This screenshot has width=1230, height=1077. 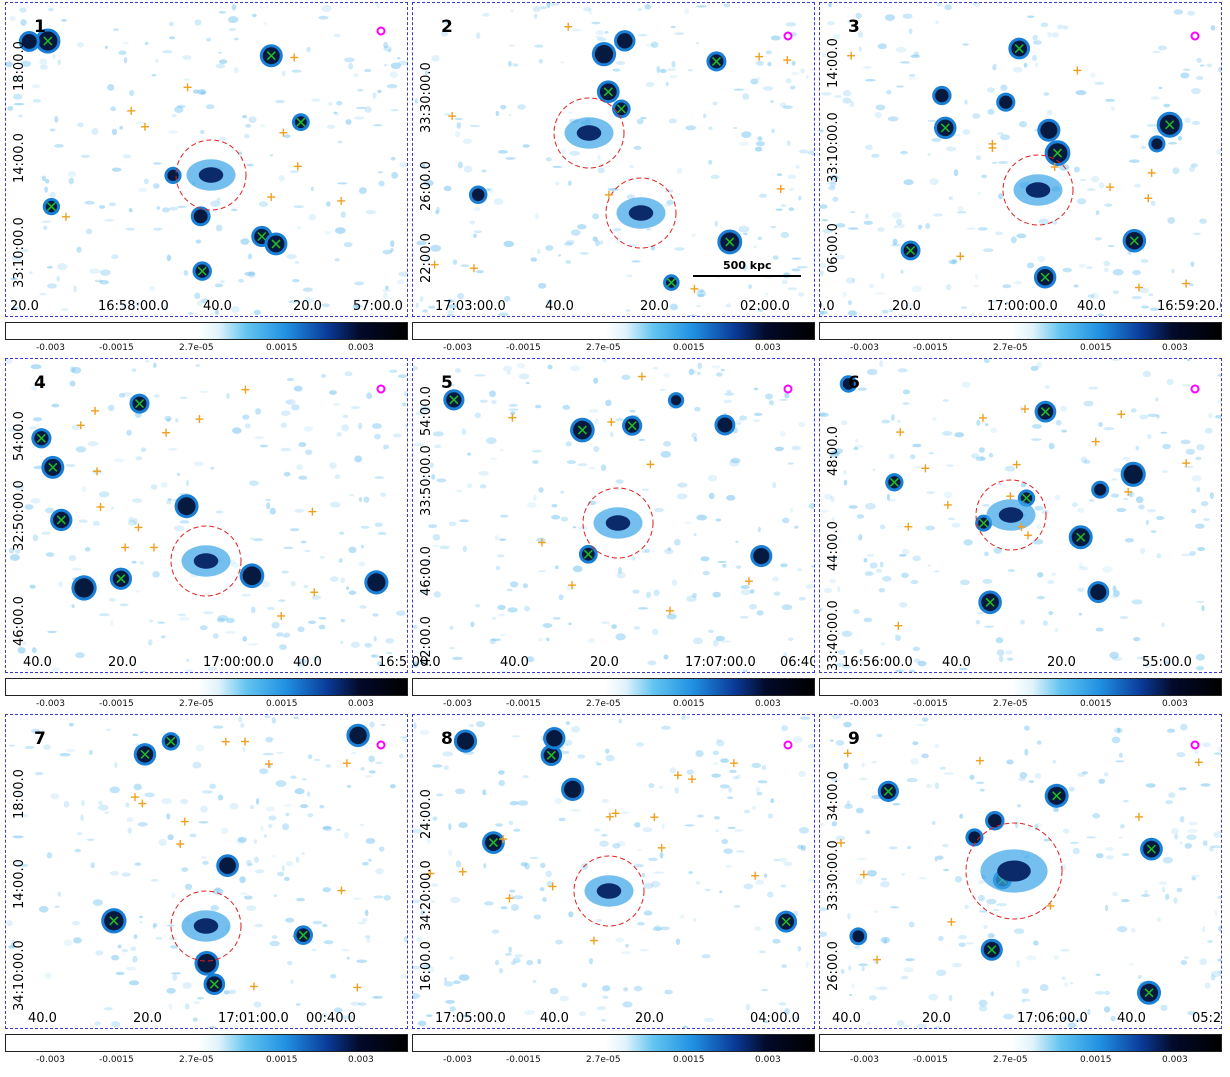 I want to click on colorbar, so click(x=1020, y=687).